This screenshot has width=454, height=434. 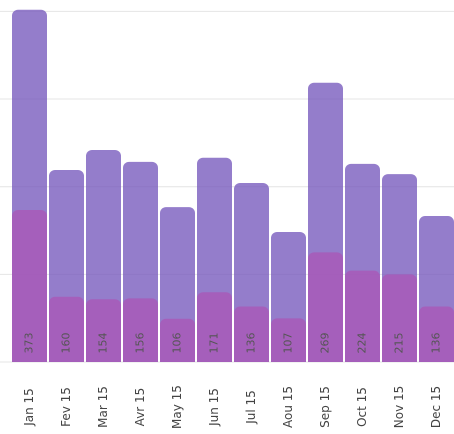 What do you see at coordinates (66, 407) in the screenshot?
I see `x-tick-label: Fev 15` at bounding box center [66, 407].